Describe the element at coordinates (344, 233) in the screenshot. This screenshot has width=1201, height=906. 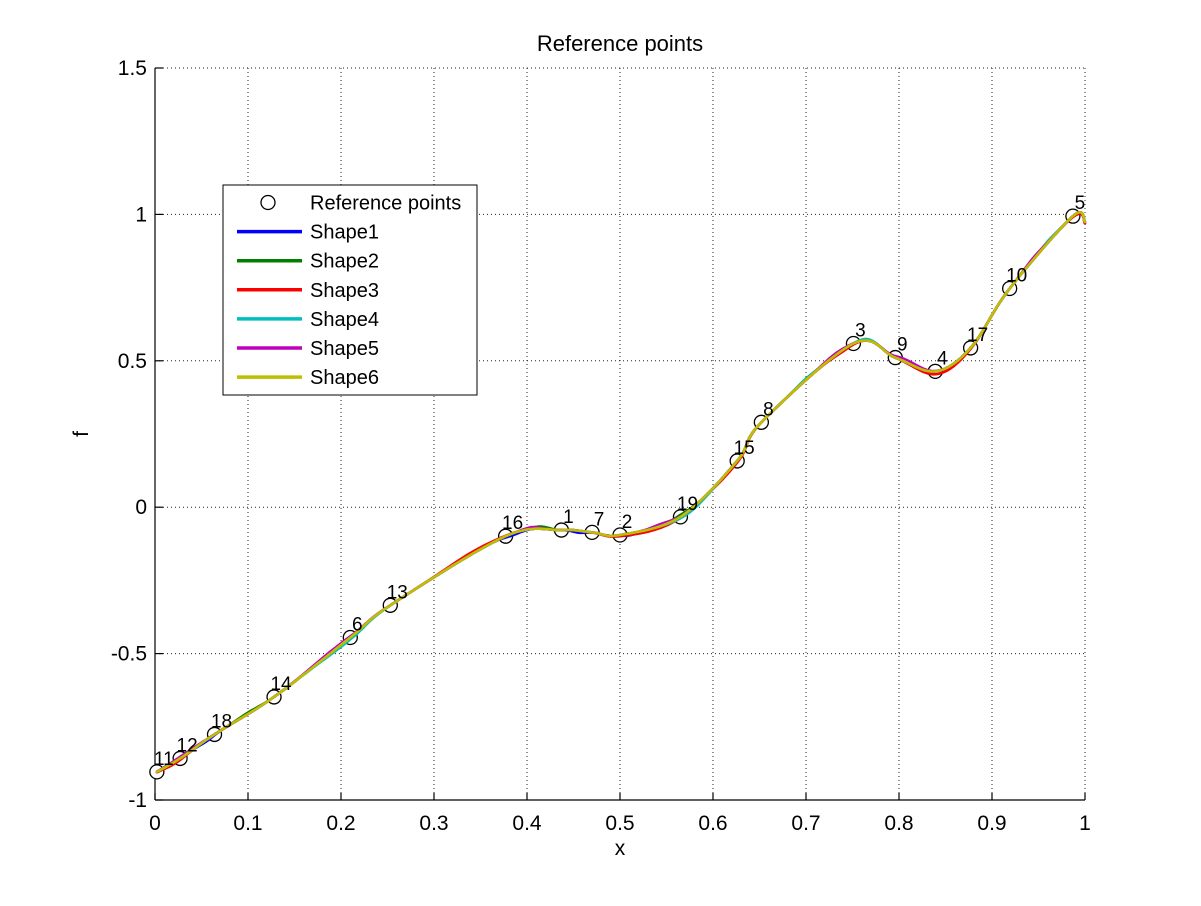
I see `legend-entry-label: Shape1` at that location.